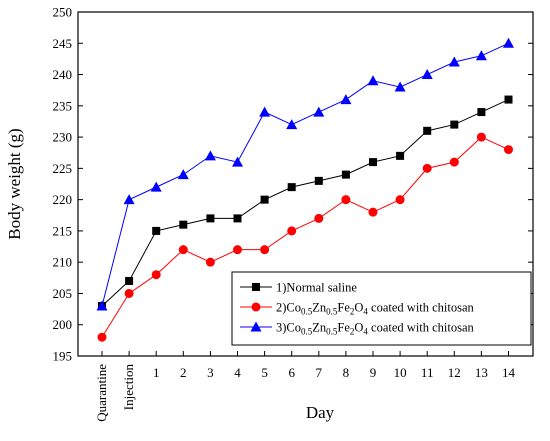 This screenshot has height=441, width=550. I want to click on x-axis-label: Day, so click(320, 412).